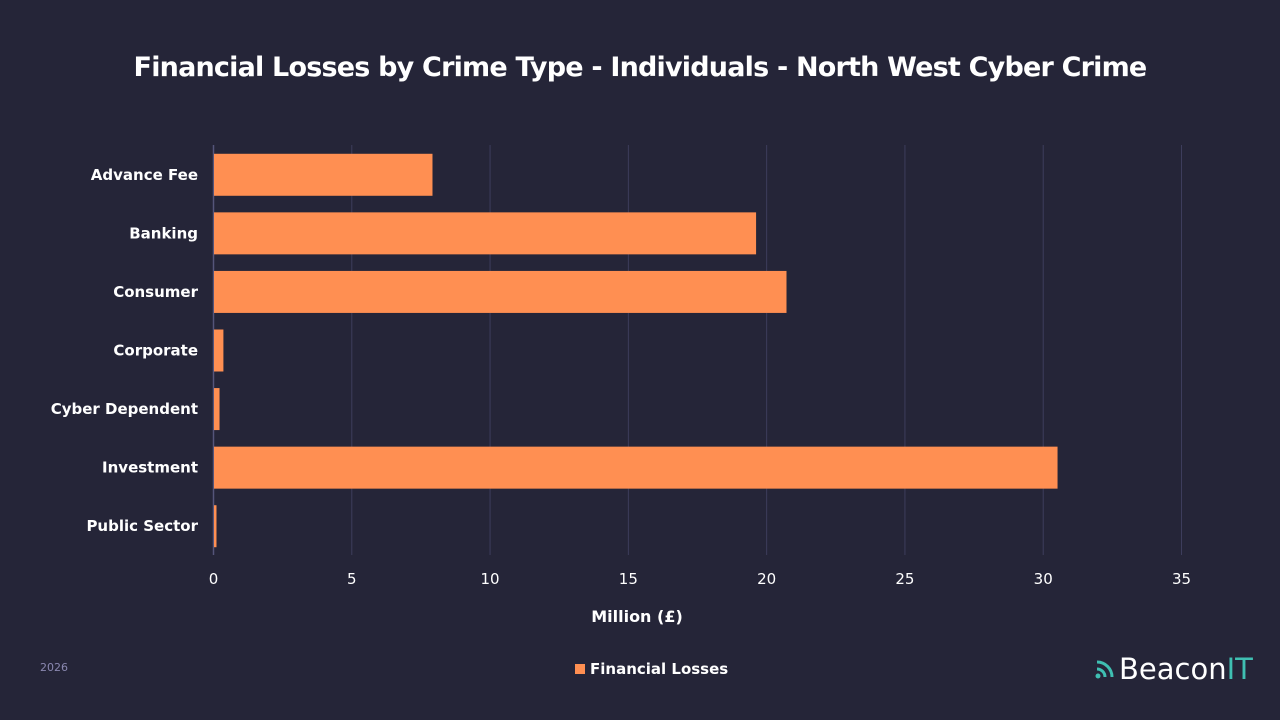  What do you see at coordinates (144, 175) in the screenshot?
I see `y-tick-label: Advance Fee` at bounding box center [144, 175].